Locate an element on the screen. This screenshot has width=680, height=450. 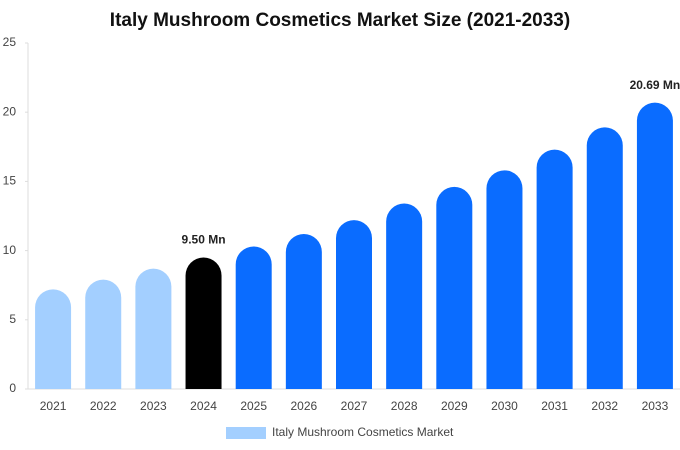
legend-label: Italy Mushroom Cosmetics Market is located at coordinates (363, 432).